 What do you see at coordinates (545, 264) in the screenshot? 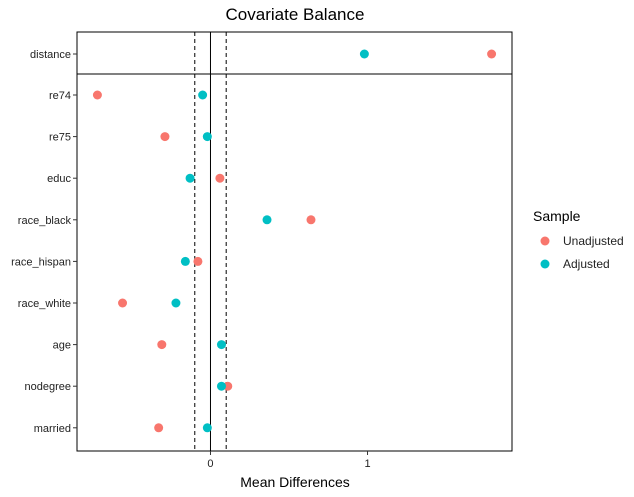
I see `legend-key-adjusted` at bounding box center [545, 264].